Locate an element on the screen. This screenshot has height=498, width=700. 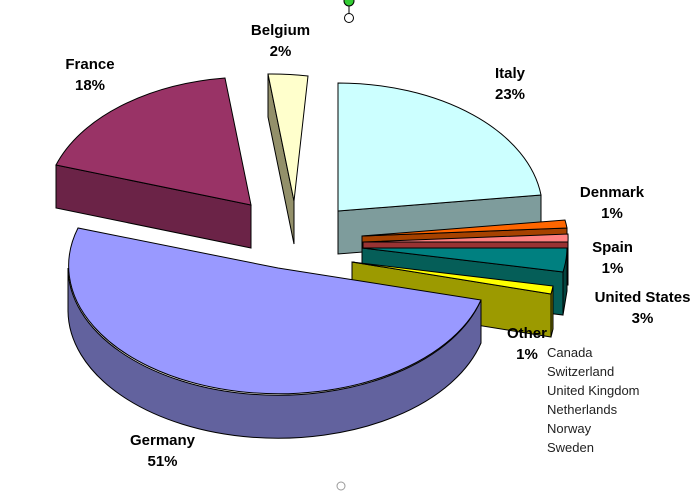
label-united-states-pct: 3% is located at coordinates (642, 318).